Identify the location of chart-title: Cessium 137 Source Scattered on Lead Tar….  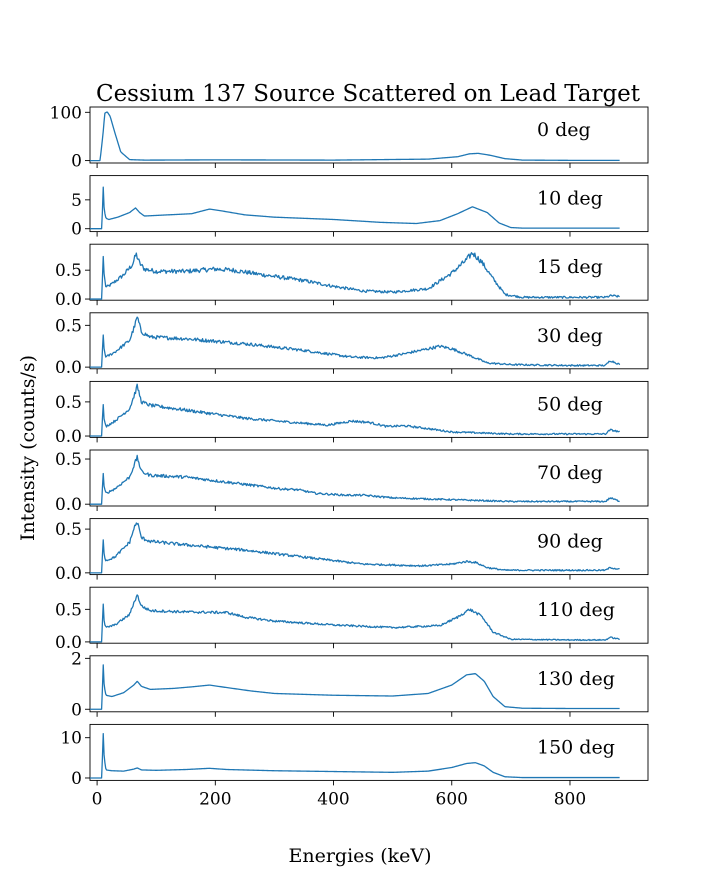
(368, 94).